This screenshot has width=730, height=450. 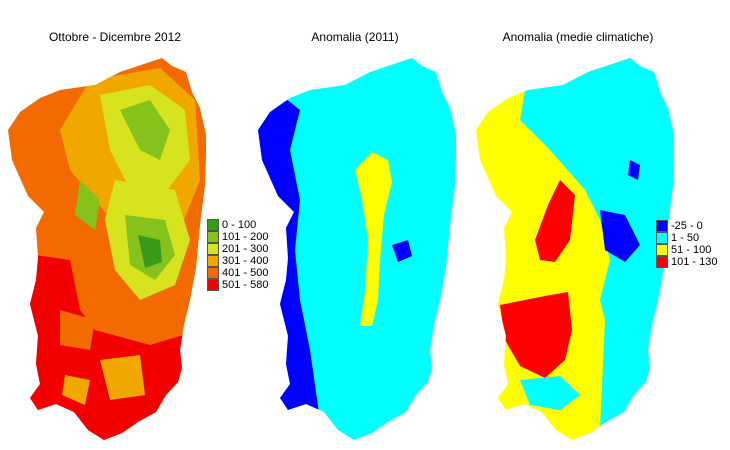 I want to click on legend-row: 101 - 130, so click(x=686, y=262).